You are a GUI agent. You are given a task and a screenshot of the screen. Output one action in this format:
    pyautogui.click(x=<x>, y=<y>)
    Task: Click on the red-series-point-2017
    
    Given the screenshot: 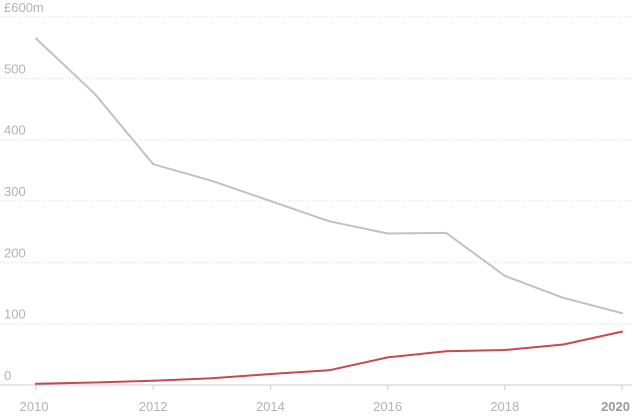 What is the action you would take?
    pyautogui.click(x=446, y=351)
    